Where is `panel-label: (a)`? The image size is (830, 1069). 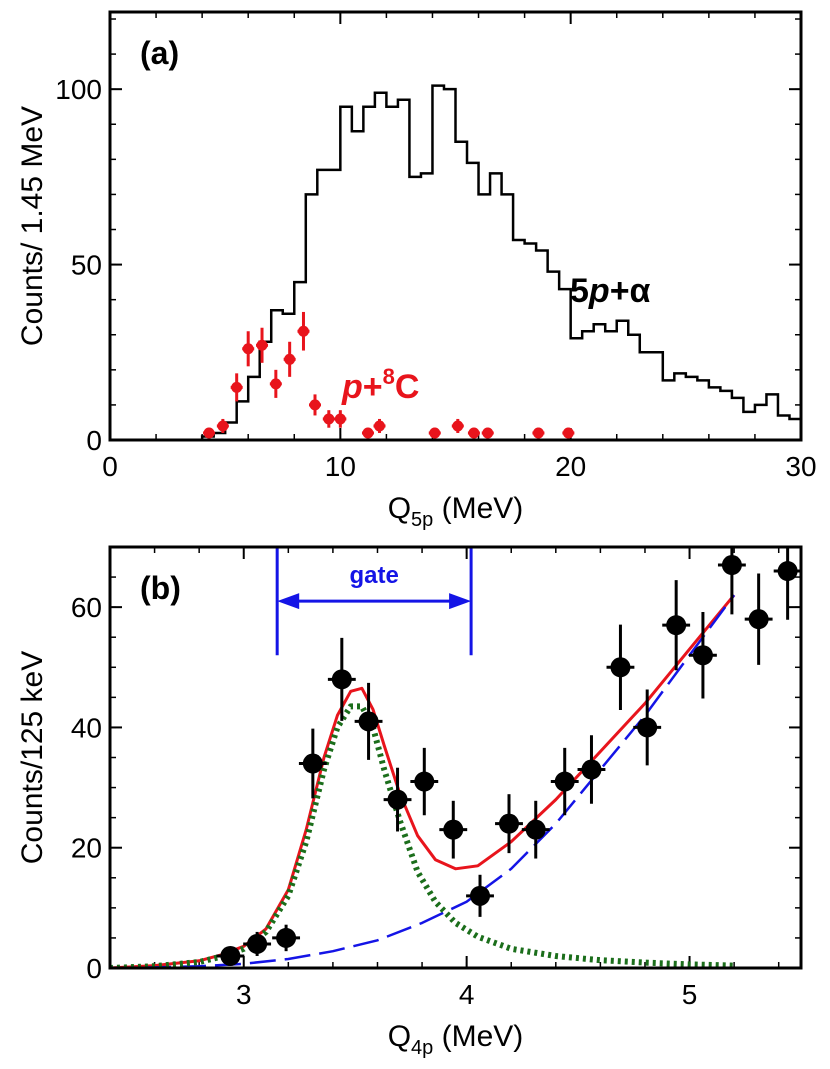 panel-label: (a) is located at coordinates (159, 53).